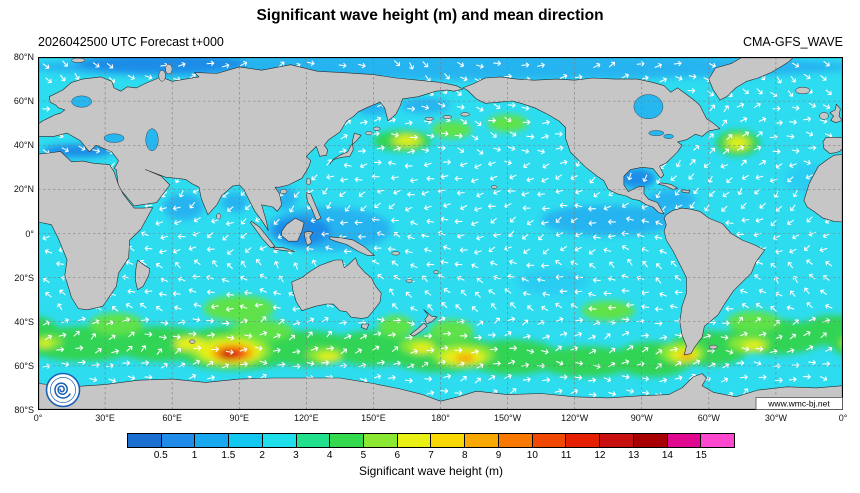  I want to click on colorbar-tick-label: 1, so click(194, 455).